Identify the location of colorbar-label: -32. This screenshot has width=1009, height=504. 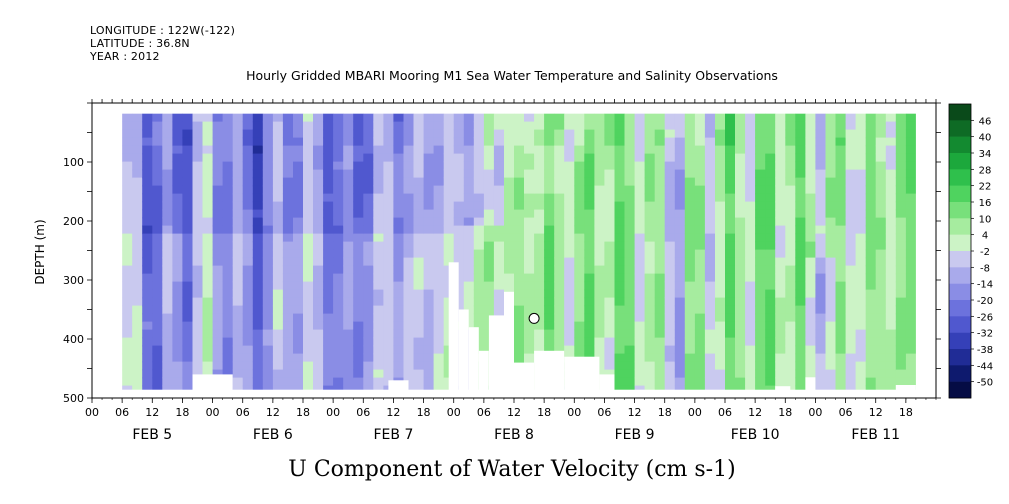
(985, 334).